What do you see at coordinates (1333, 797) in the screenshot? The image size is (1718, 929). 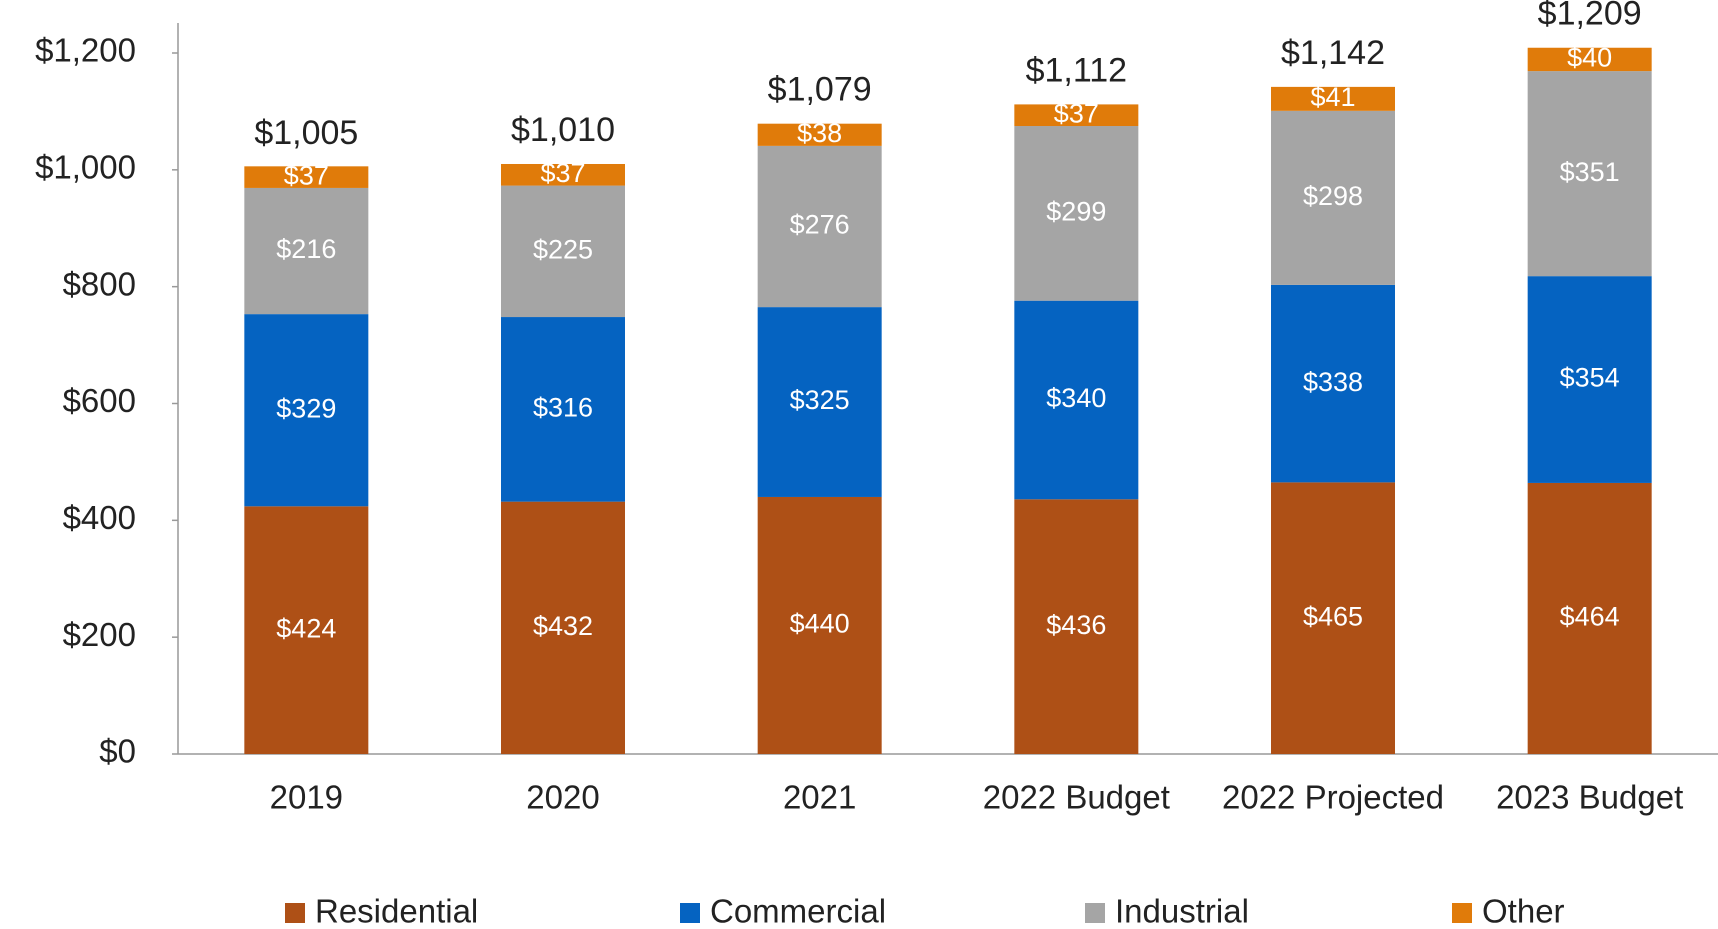 I see `x-tick-label: 2022 Projected` at bounding box center [1333, 797].